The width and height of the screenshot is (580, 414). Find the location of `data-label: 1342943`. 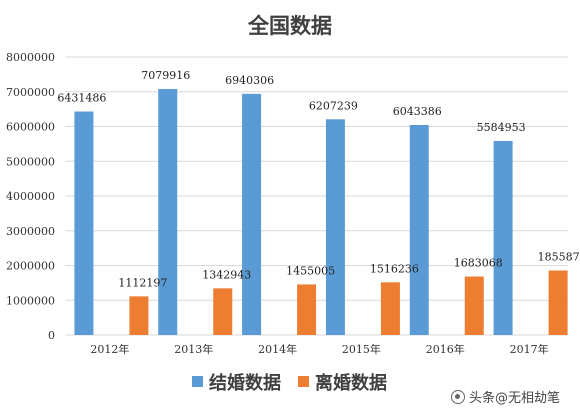

data-label: 1342943 is located at coordinates (226, 274).